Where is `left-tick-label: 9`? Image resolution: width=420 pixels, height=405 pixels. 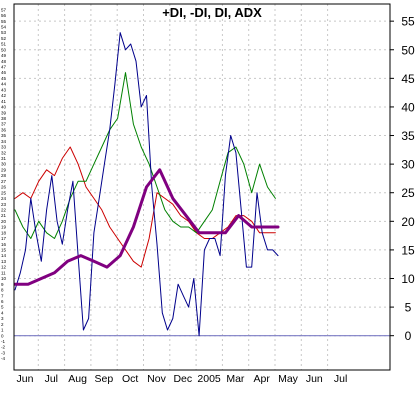
left-tick-label: 9 is located at coordinates (2, 284).